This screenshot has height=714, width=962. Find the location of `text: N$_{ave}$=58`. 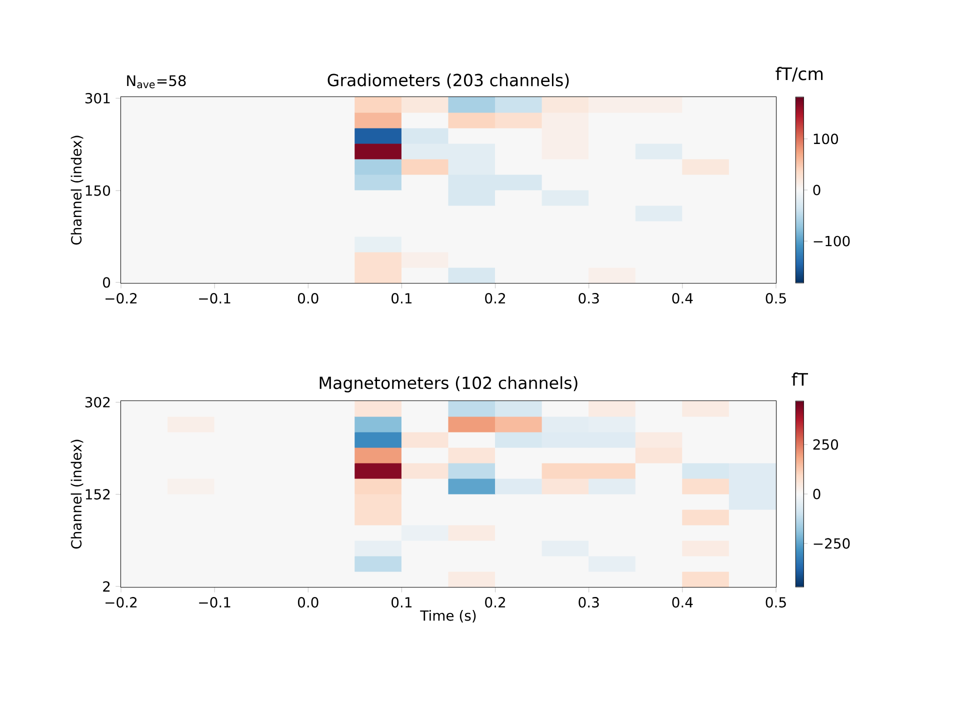

text: N$_{ave}$=58 is located at coordinates (156, 81).